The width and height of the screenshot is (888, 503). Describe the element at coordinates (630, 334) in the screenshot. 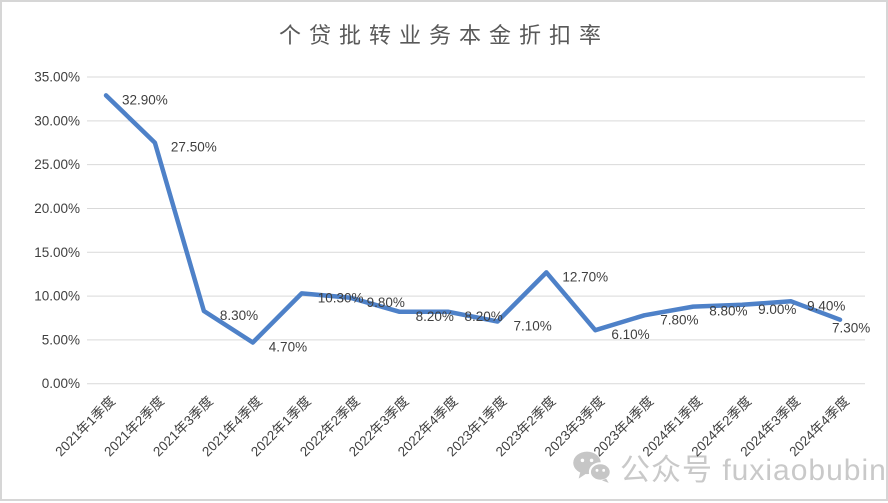

I see `data-label: 6.10%` at that location.